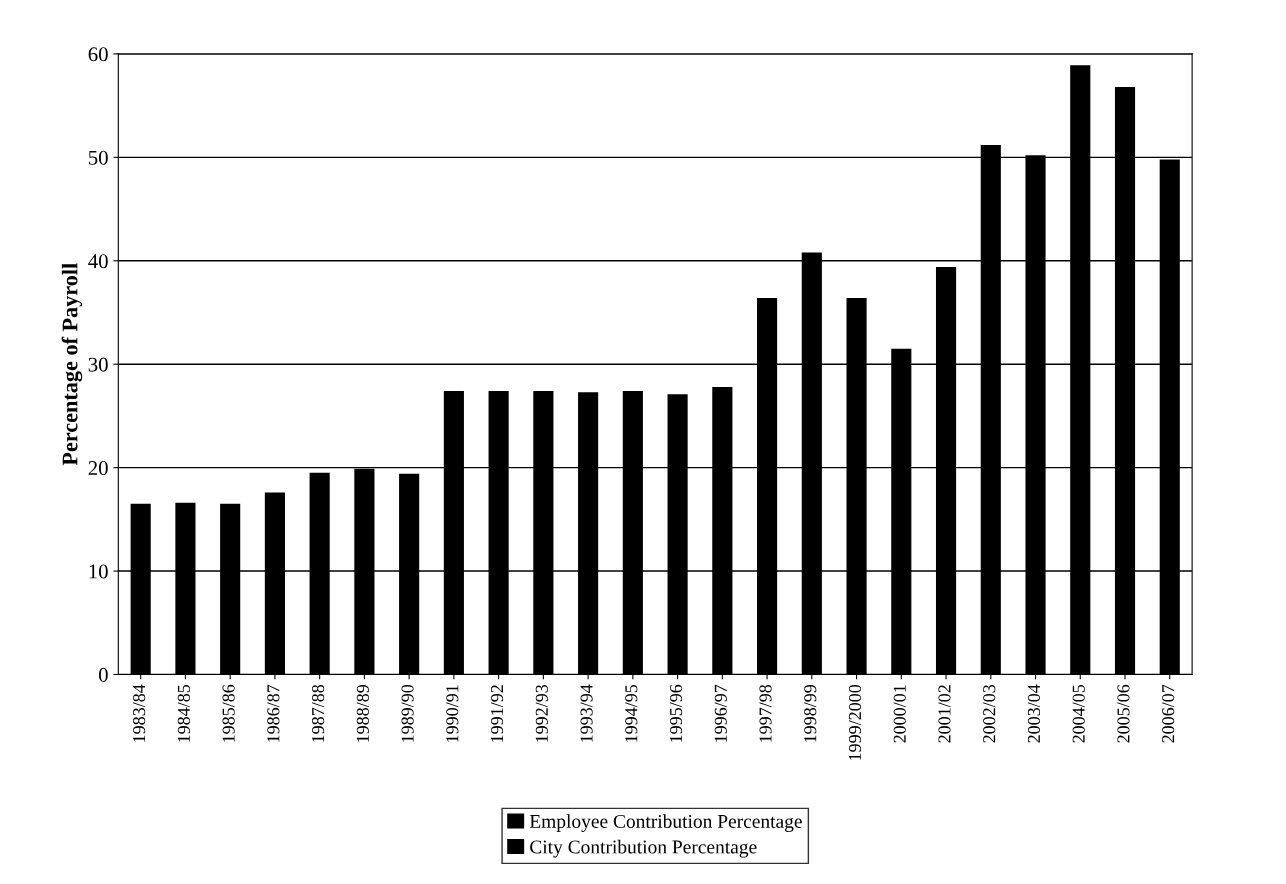  Describe the element at coordinates (586, 713) in the screenshot. I see `x-tick-label: 1993/94` at that location.